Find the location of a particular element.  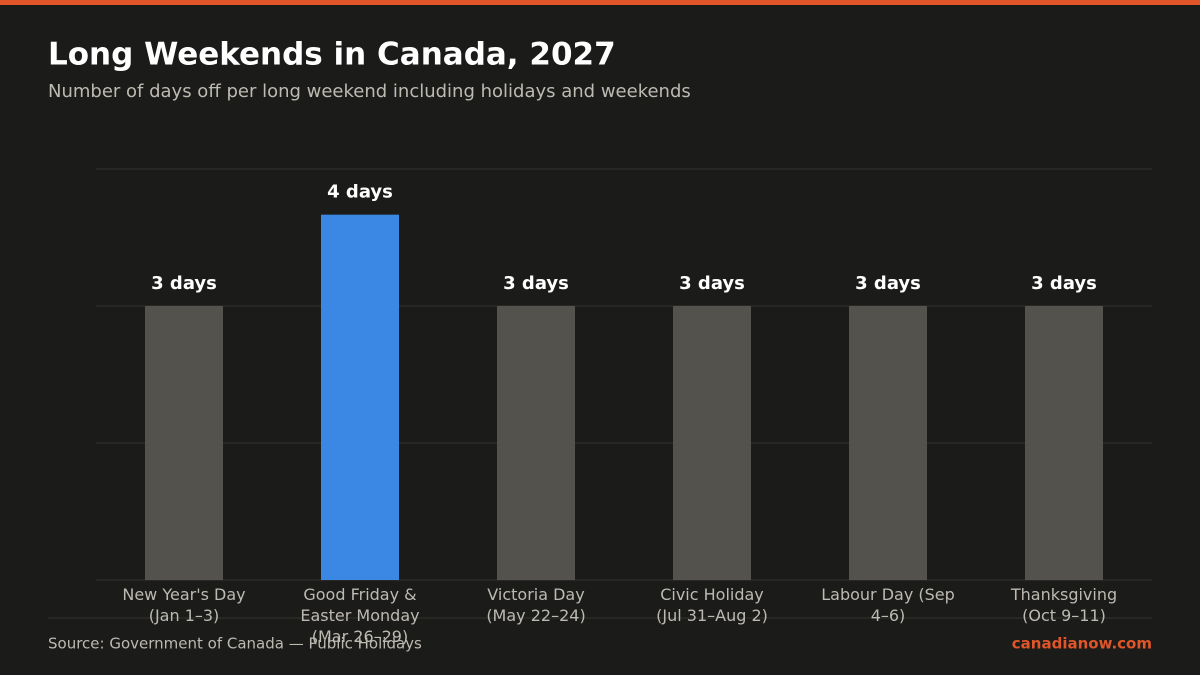

chart-title: Long Weekends in Canada, 2027 is located at coordinates (332, 55).